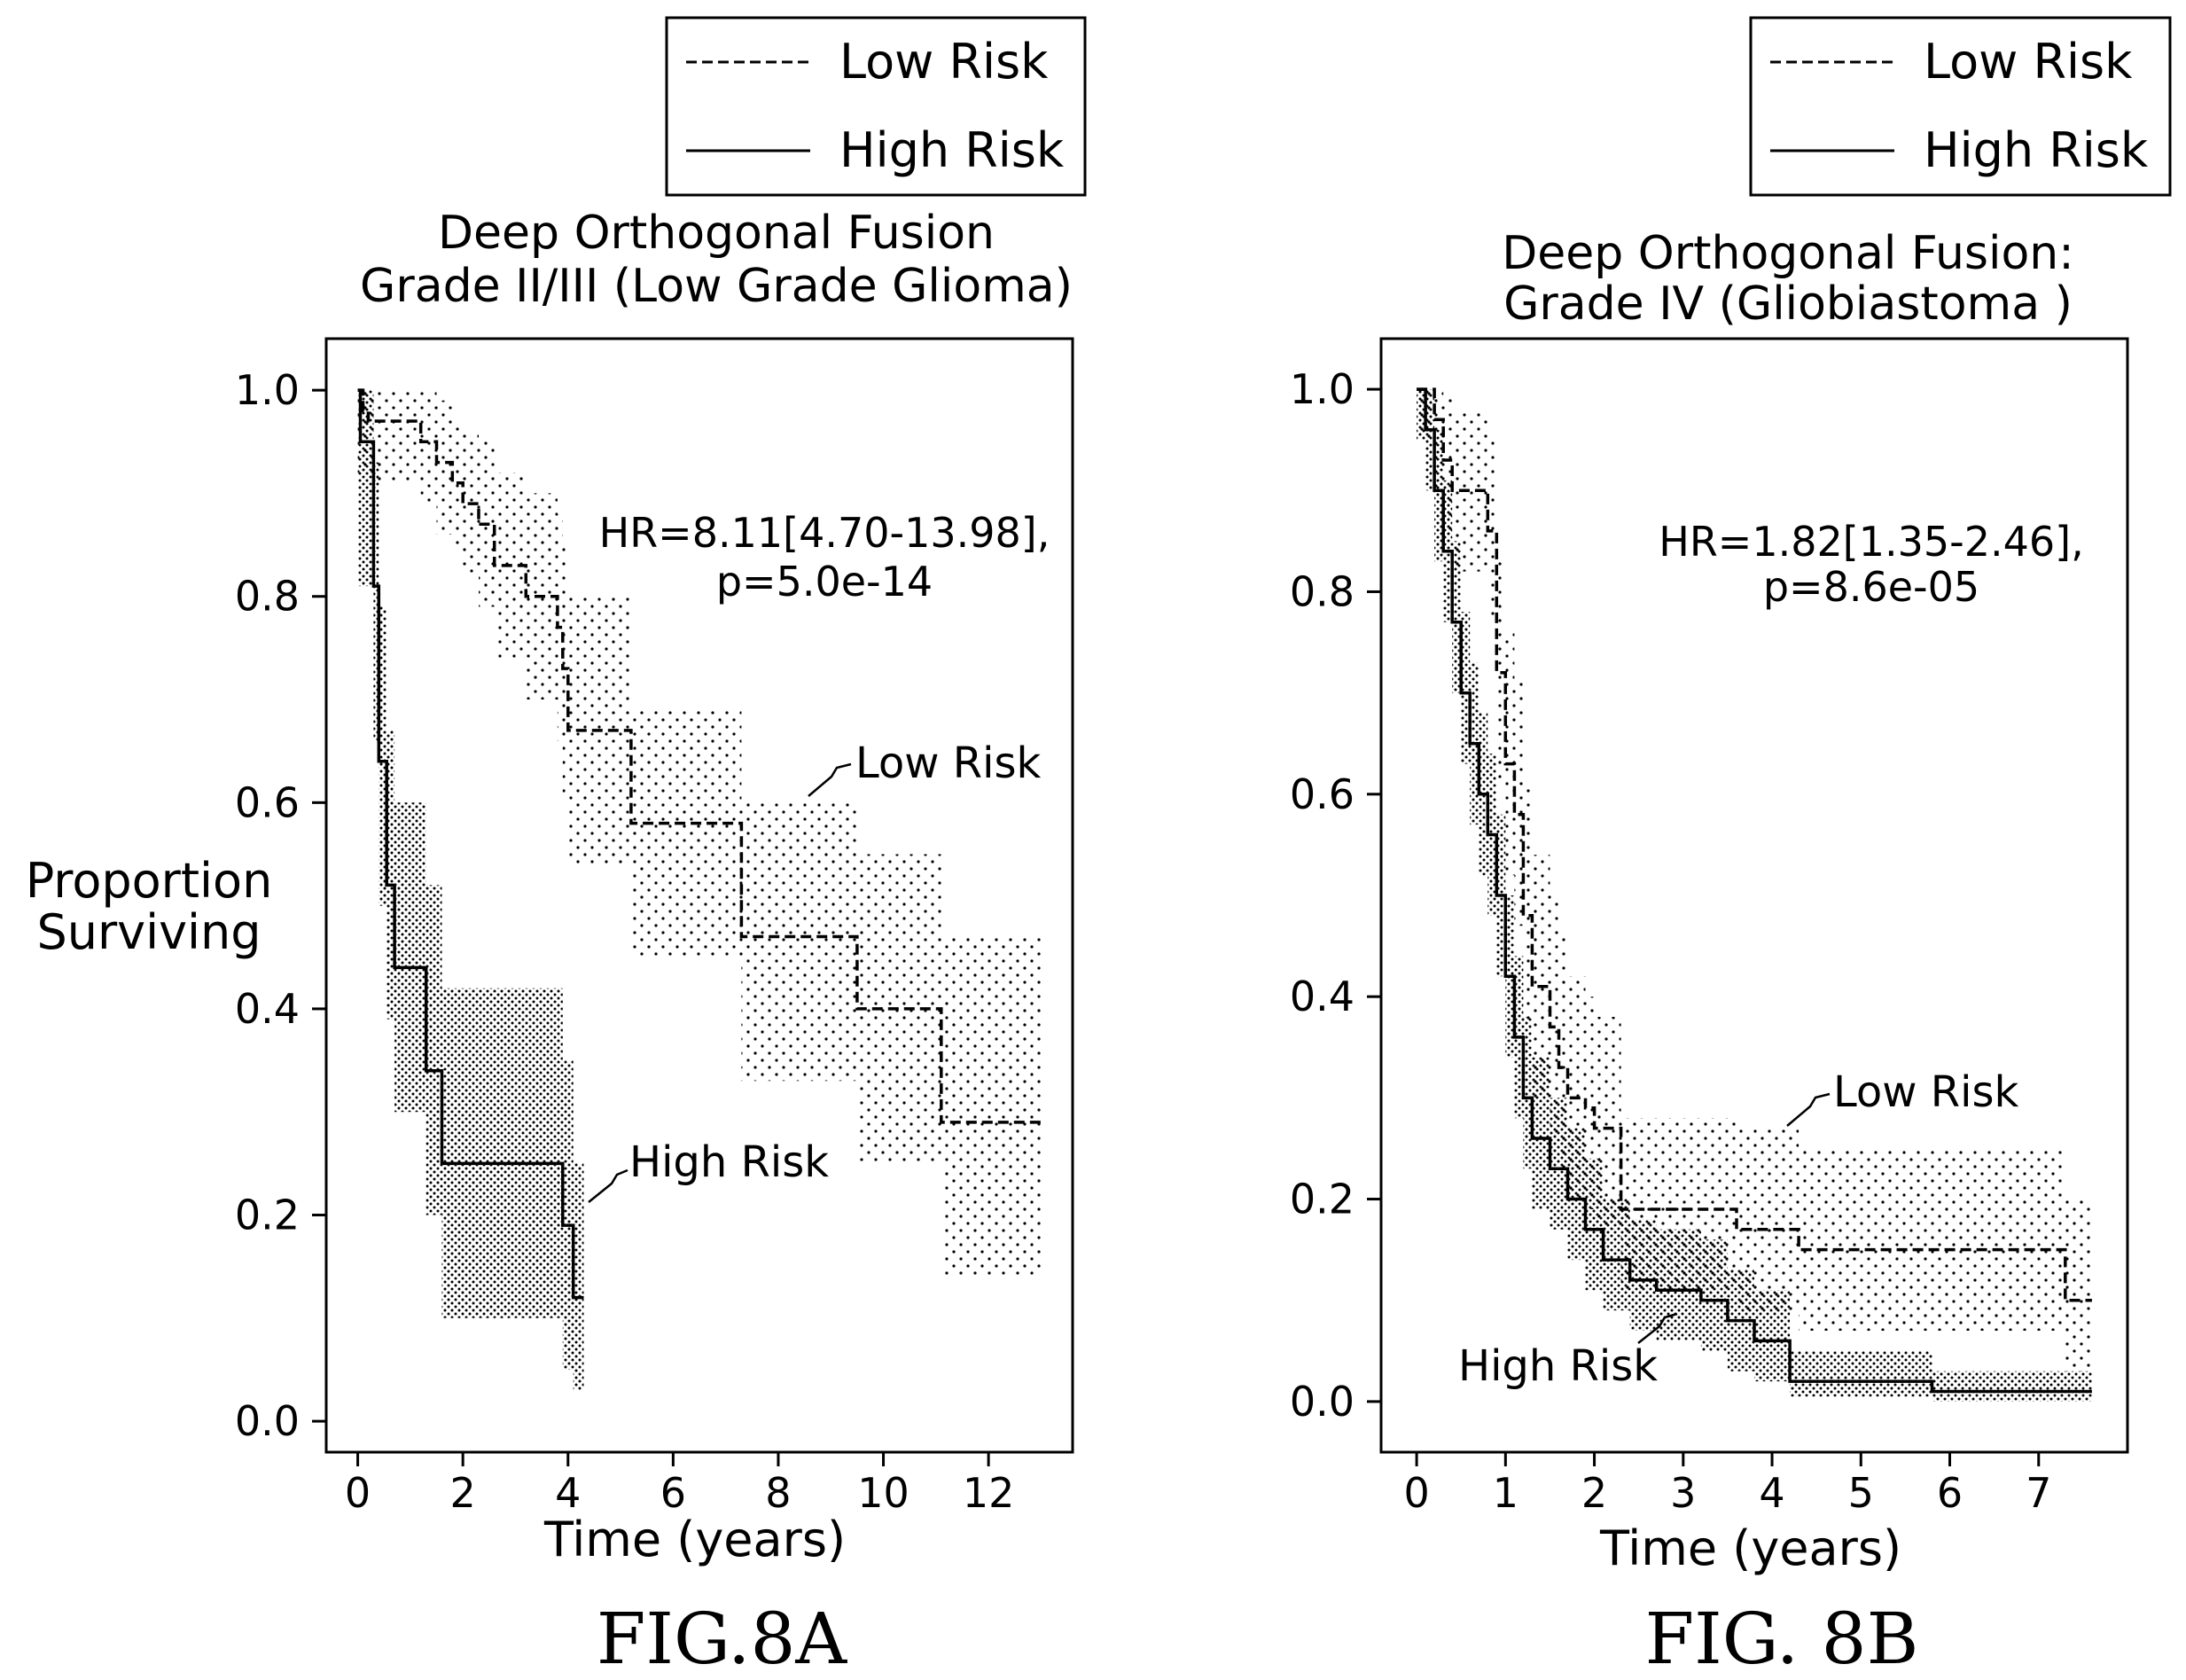 The height and width of the screenshot is (1680, 2186). What do you see at coordinates (824, 533) in the screenshot?
I see `hazard-ratio-annotation: HR=8.11[4.70-13.98],` at bounding box center [824, 533].